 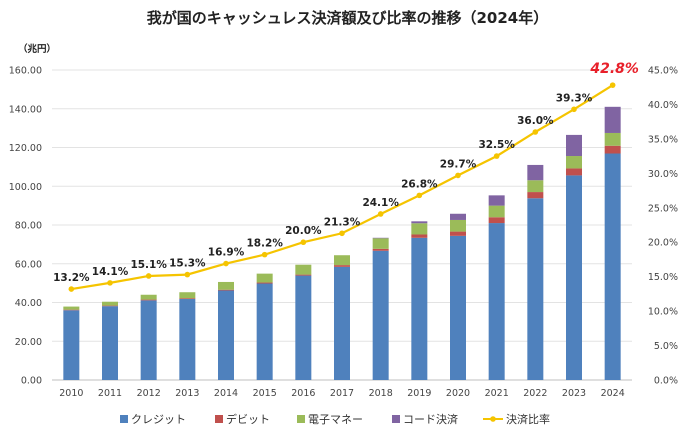 What do you see at coordinates (663, 105) in the screenshot?
I see `right-tick-label: 40.0%` at bounding box center [663, 105].